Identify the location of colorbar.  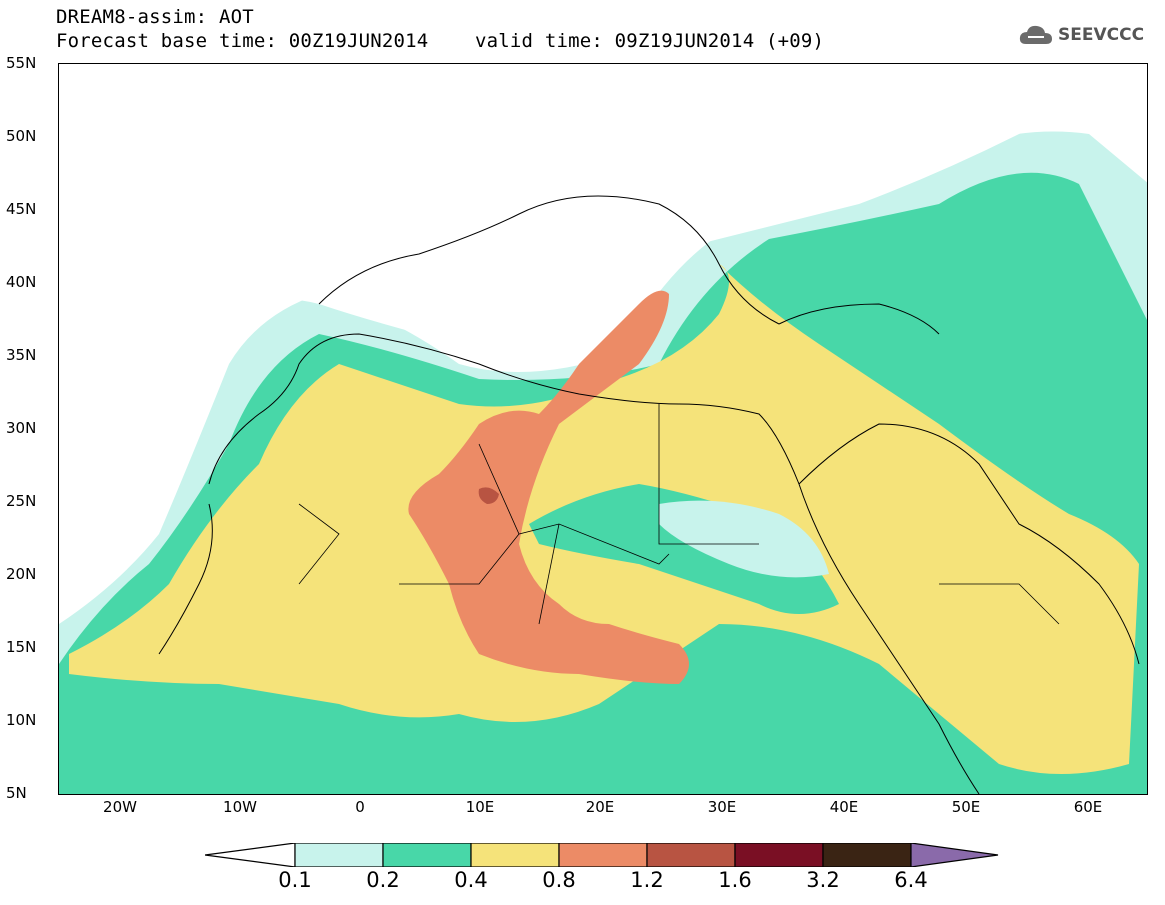
(602, 855).